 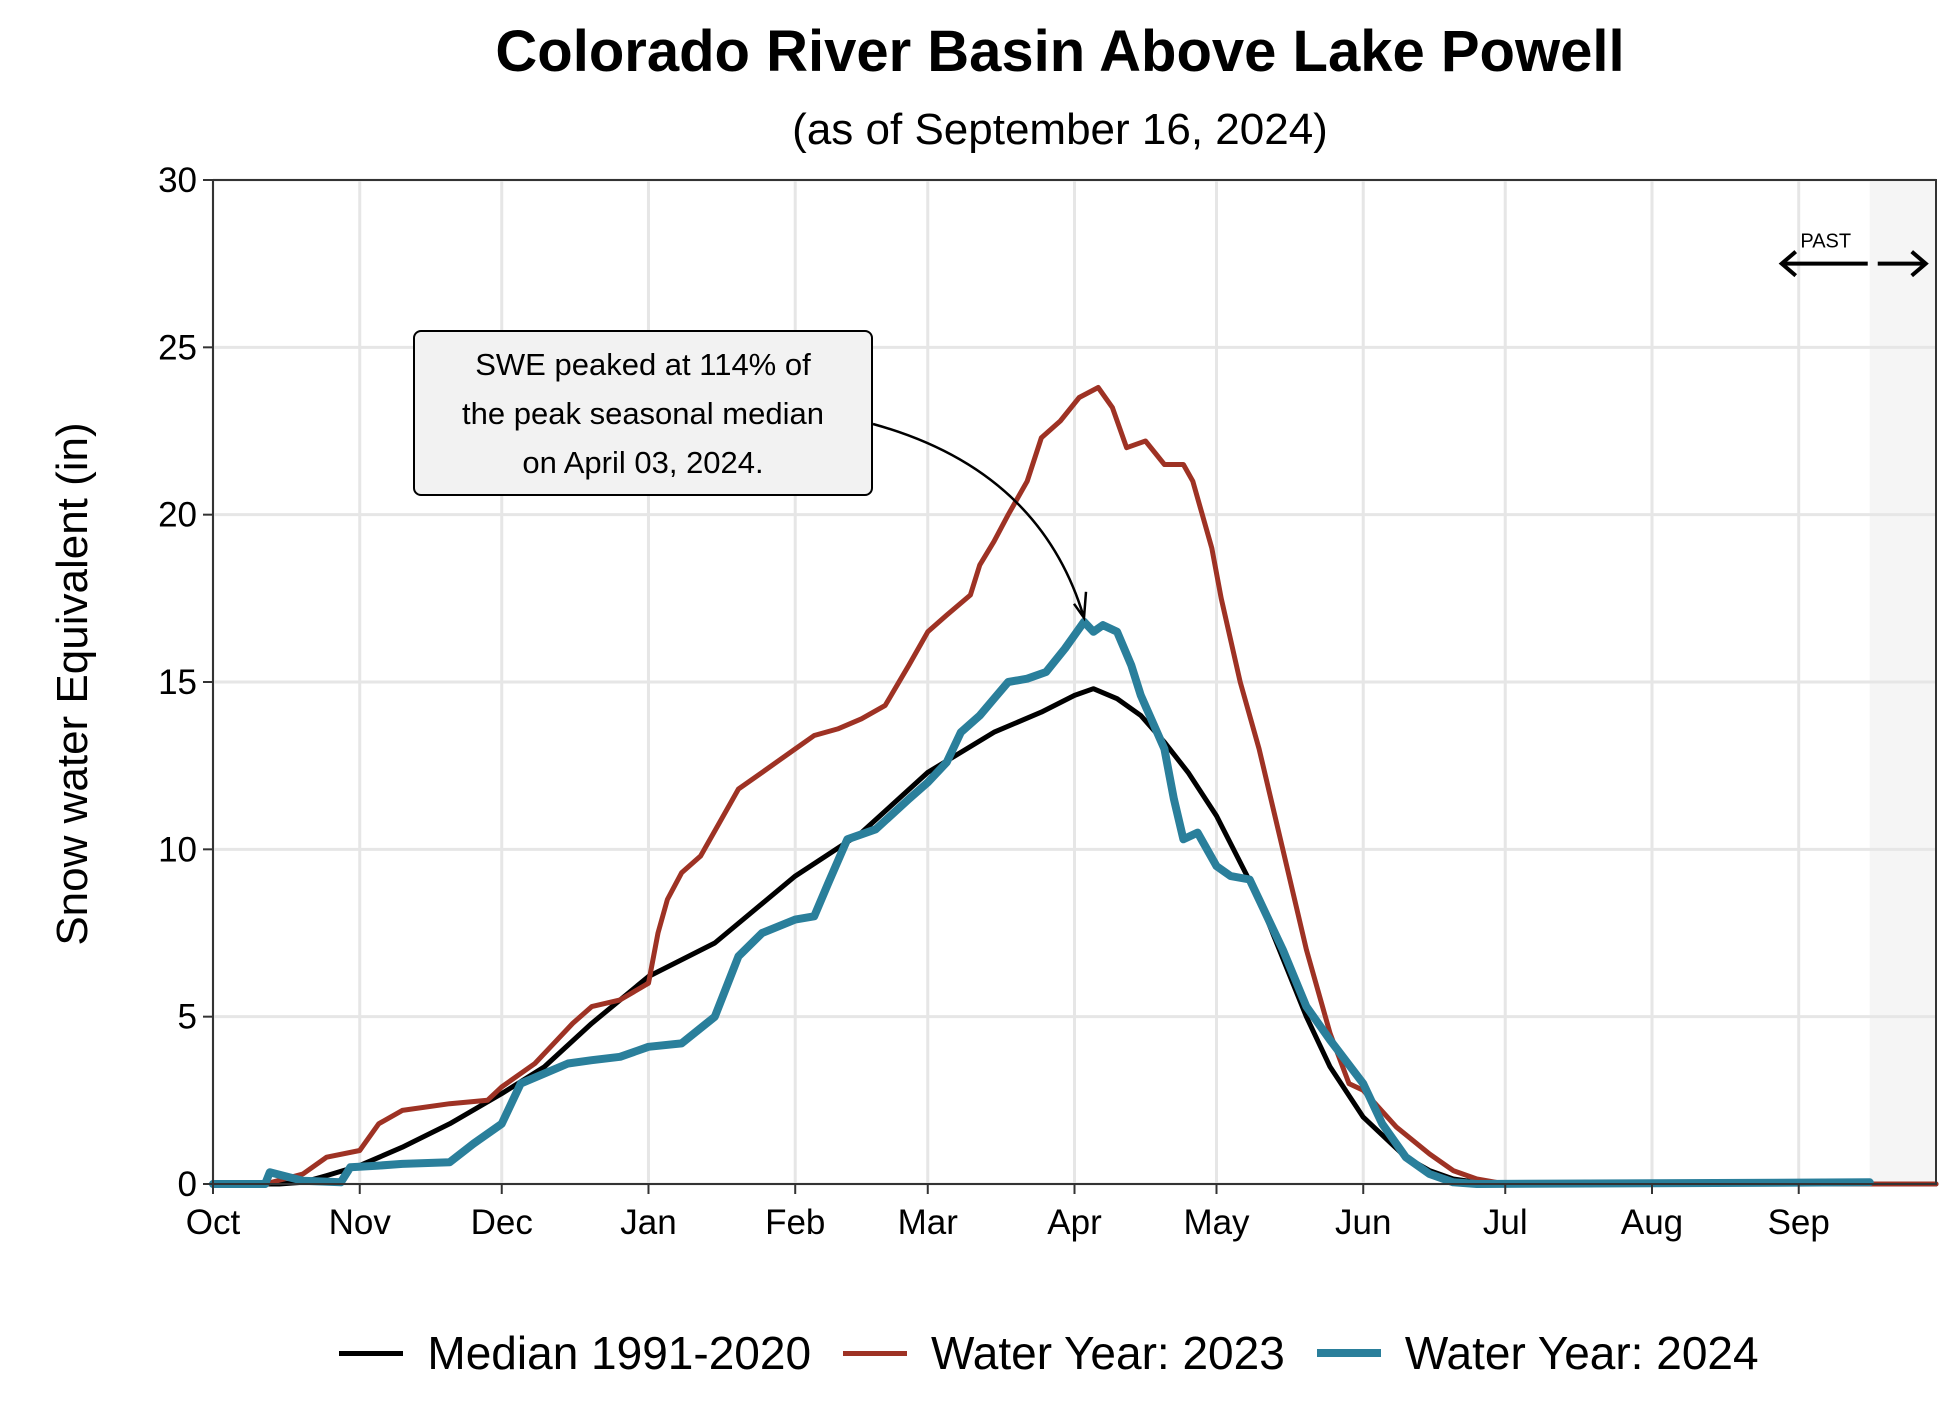 What do you see at coordinates (875, 1353) in the screenshot?
I see `legend-key-2023` at bounding box center [875, 1353].